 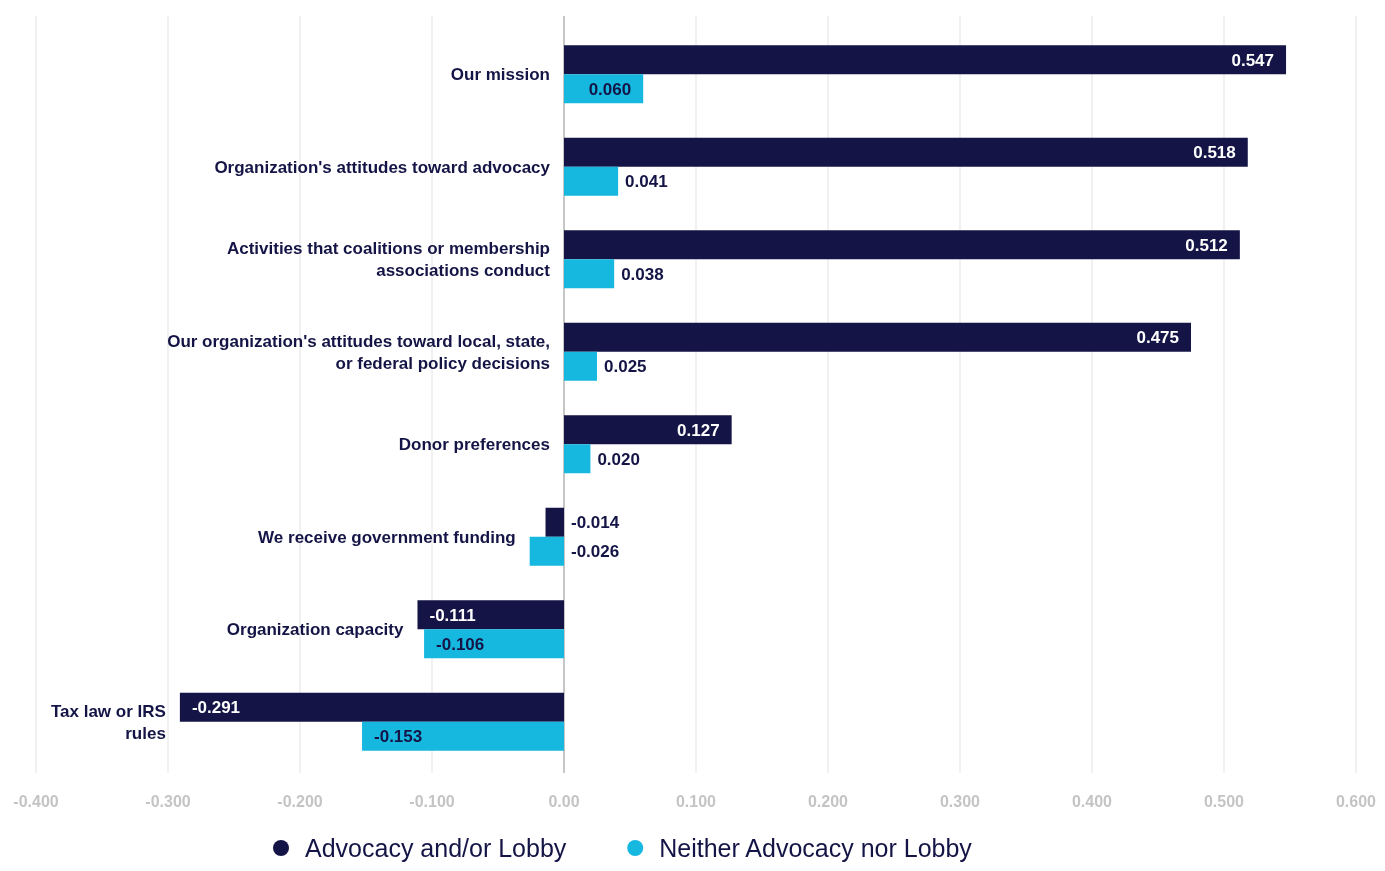 I want to click on y-tick-label: We receive government funding, so click(x=387, y=537).